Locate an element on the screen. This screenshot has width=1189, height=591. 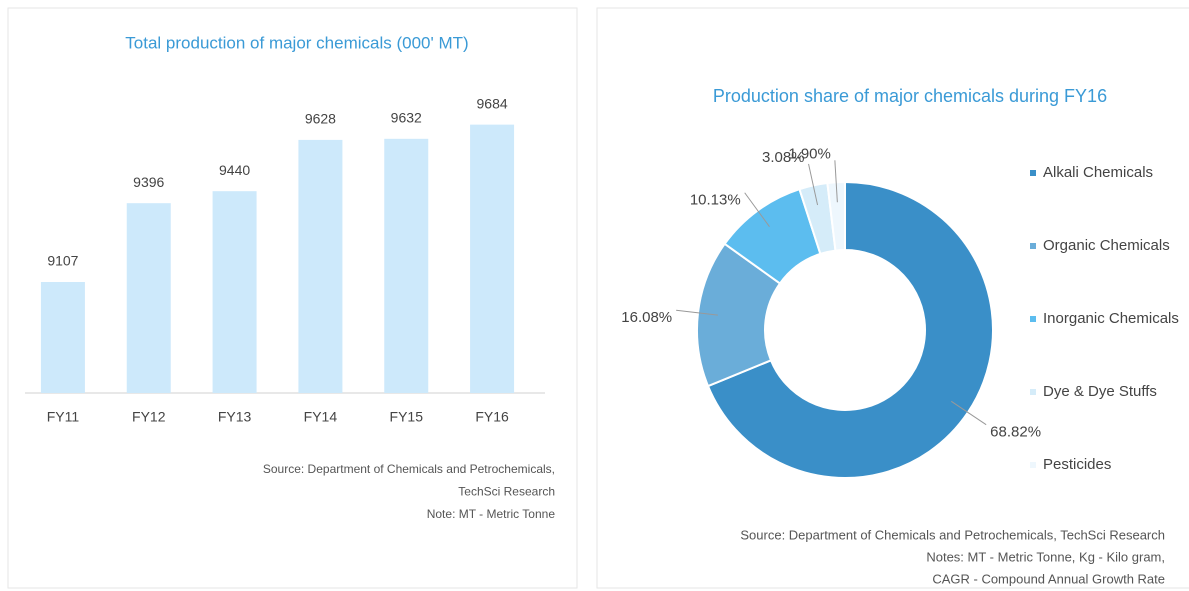
value-label: 9396 is located at coordinates (148, 182).